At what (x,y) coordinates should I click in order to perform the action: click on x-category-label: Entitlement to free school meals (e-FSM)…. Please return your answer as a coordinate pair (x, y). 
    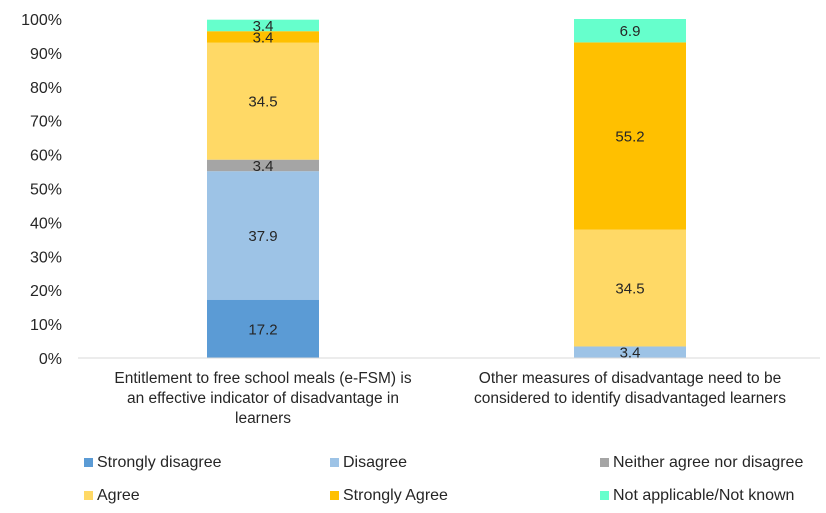
    Looking at the image, I should click on (262, 398).